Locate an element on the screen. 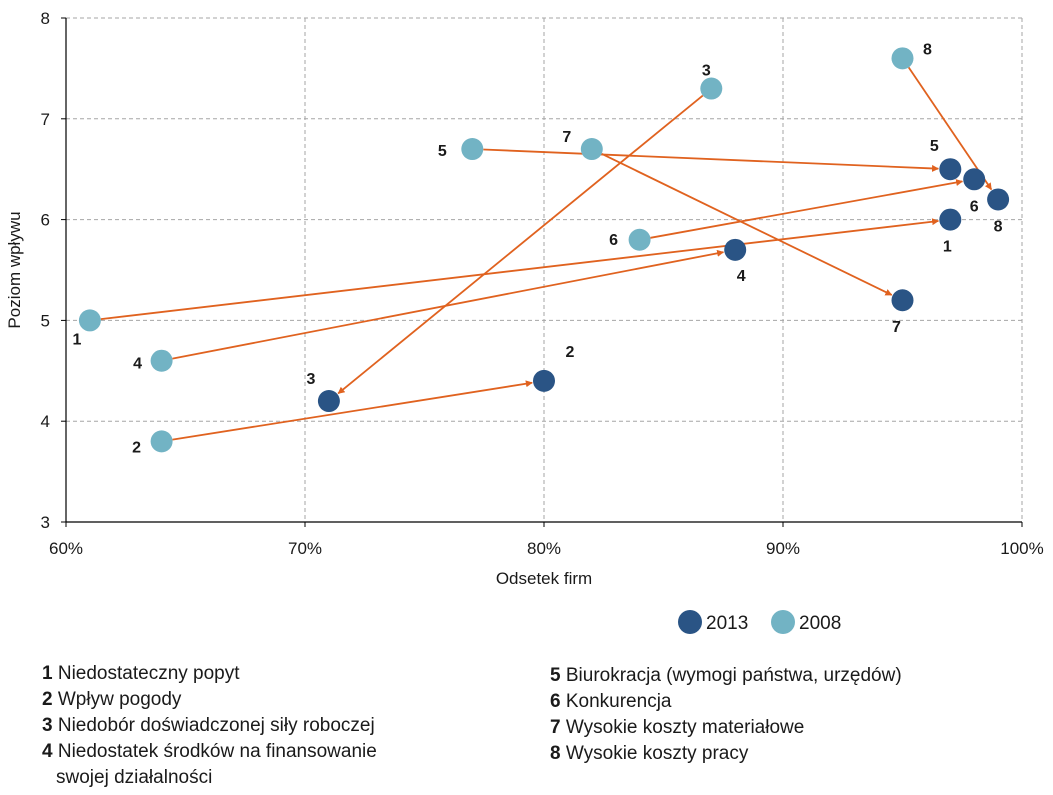  key-item-2: 2 Wpływ pogody is located at coordinates (112, 699).